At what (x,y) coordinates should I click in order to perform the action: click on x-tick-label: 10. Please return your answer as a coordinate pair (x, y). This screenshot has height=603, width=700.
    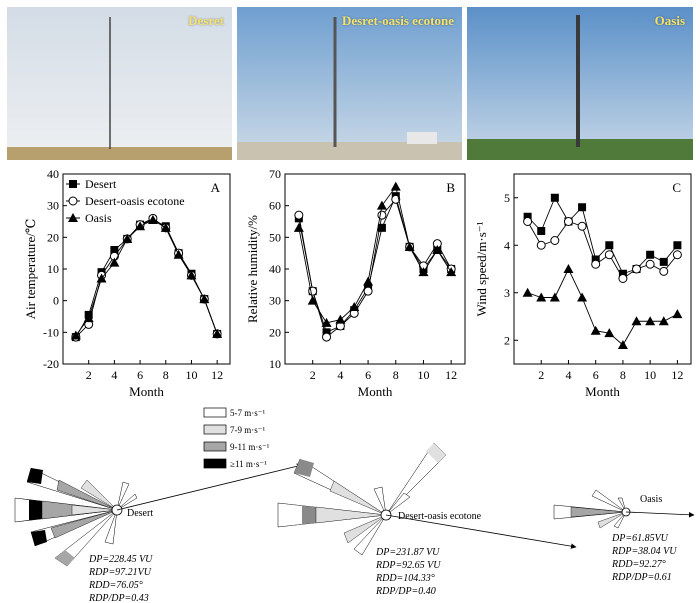
    Looking at the image, I should click on (650, 375).